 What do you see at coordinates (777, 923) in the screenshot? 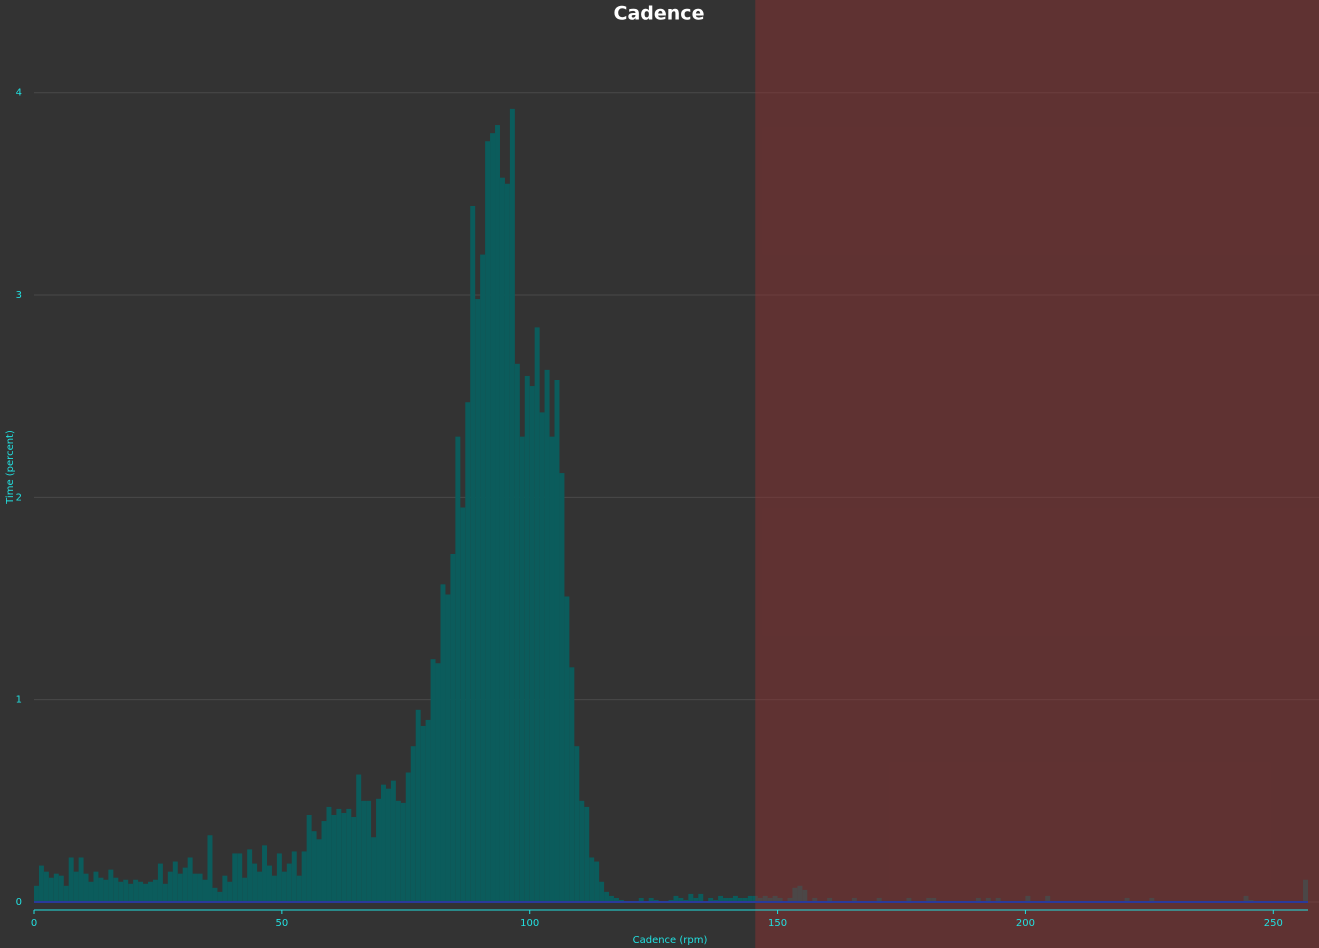
I see `x-tick-label: 150` at bounding box center [777, 923].